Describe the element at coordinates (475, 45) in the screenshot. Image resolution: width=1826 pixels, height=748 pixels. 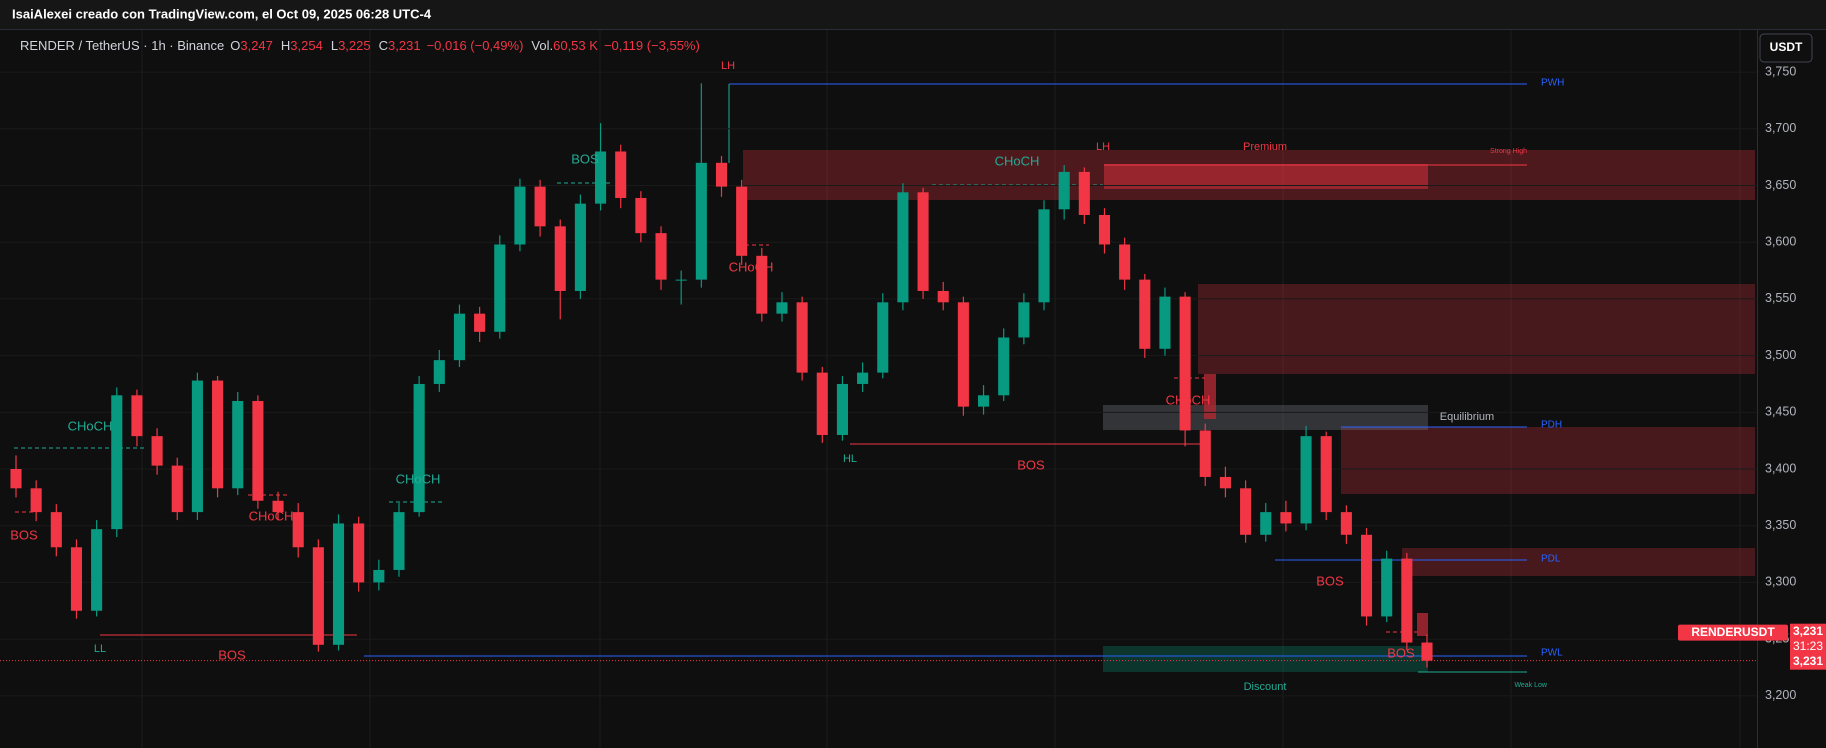
I see `change-value: −0,016 (−0,49%)` at that location.